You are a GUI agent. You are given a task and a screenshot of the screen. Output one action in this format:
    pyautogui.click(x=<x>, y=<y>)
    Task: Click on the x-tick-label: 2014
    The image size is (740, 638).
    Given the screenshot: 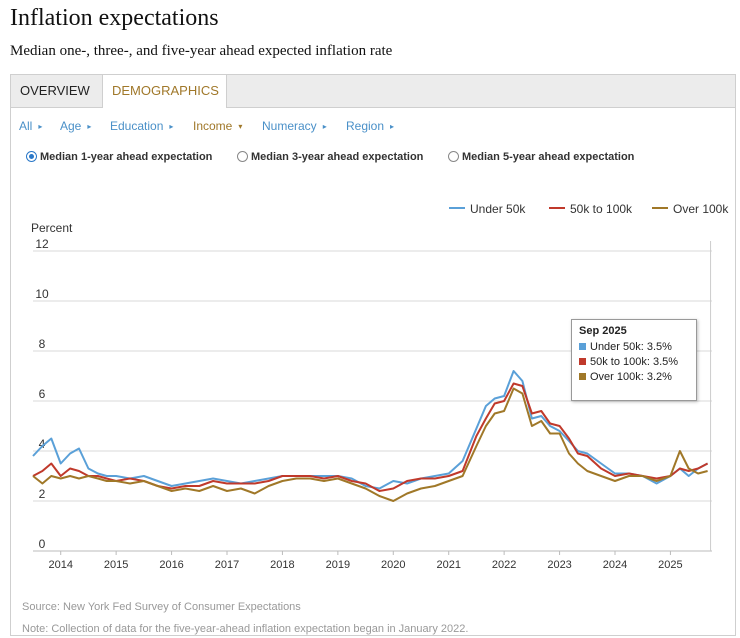 What is the action you would take?
    pyautogui.click(x=60, y=565)
    